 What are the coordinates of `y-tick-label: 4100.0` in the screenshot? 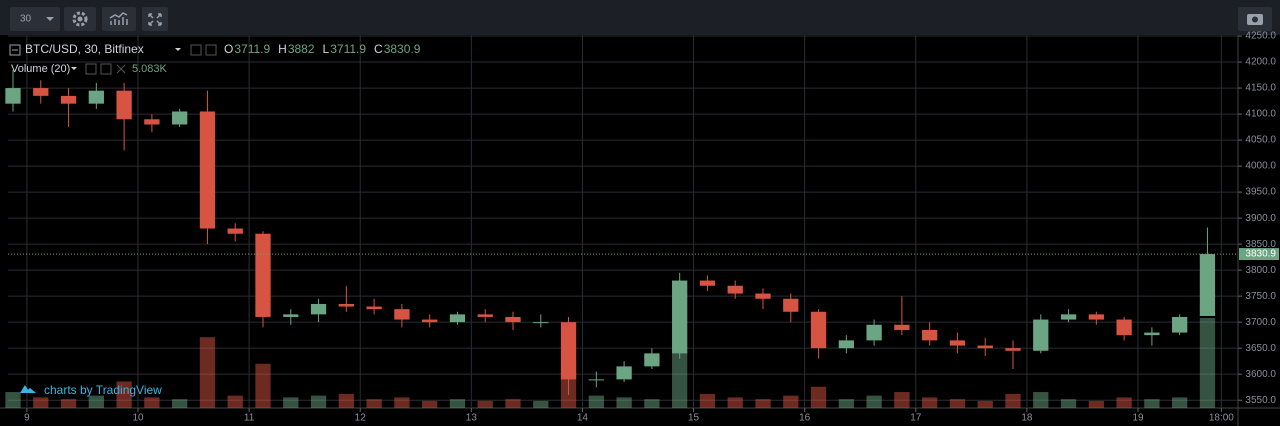 It's located at (1260, 114).